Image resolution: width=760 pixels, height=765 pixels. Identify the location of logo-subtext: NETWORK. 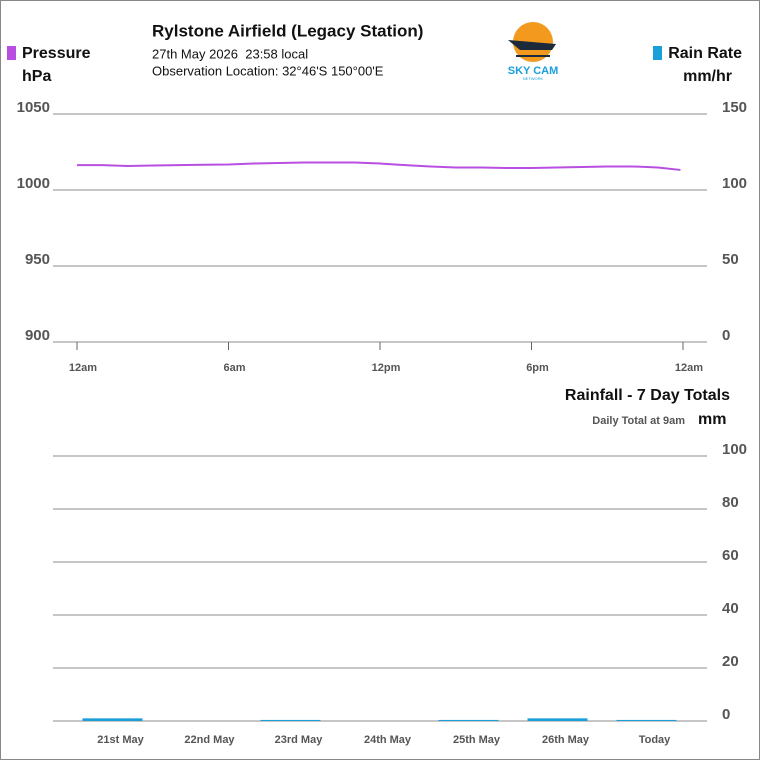
(533, 78).